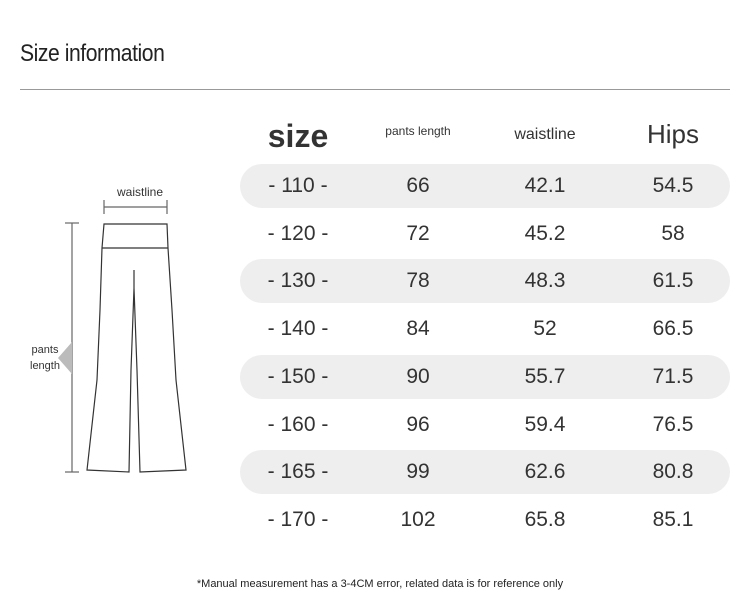 The height and width of the screenshot is (614, 750). What do you see at coordinates (298, 472) in the screenshot?
I see `table-cell: - 165 -` at bounding box center [298, 472].